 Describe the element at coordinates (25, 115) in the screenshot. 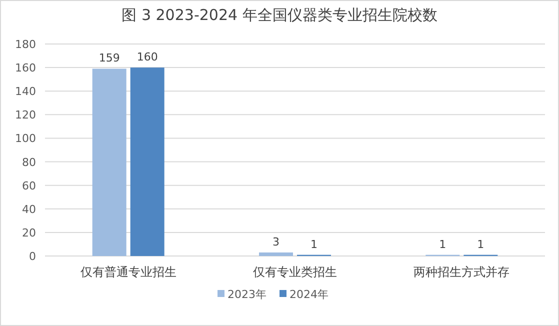

I see `y-tick-label: 120` at that location.